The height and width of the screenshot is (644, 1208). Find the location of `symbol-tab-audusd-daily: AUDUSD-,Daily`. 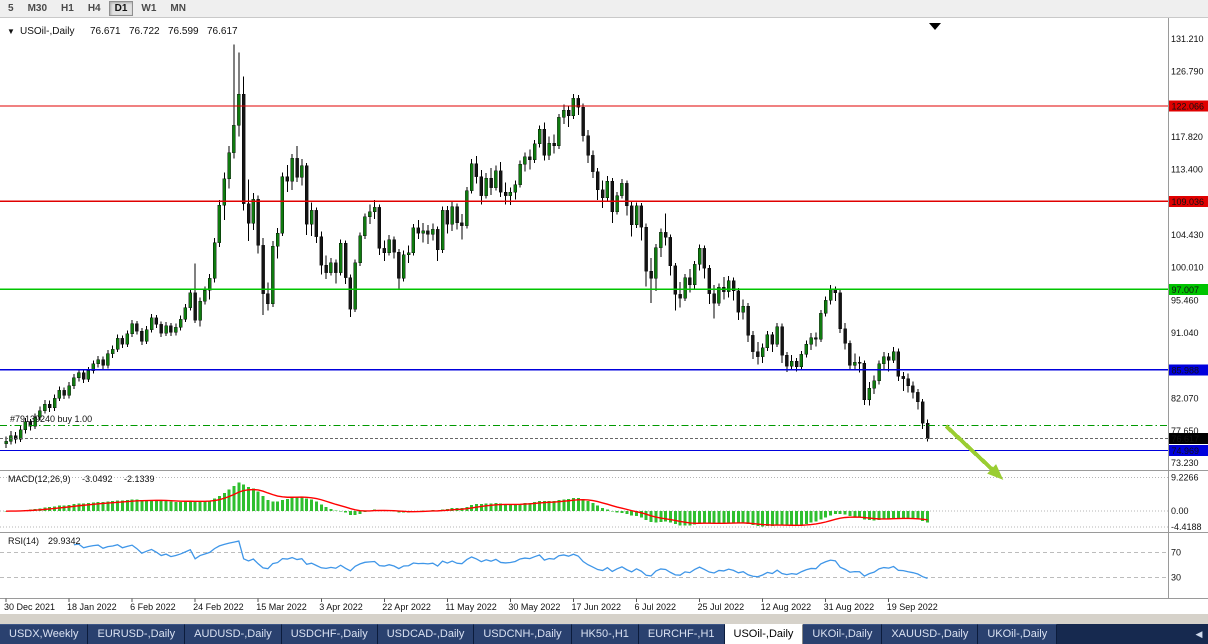

symbol-tab-audusd-daily: AUDUSD-,Daily is located at coordinates (233, 634).